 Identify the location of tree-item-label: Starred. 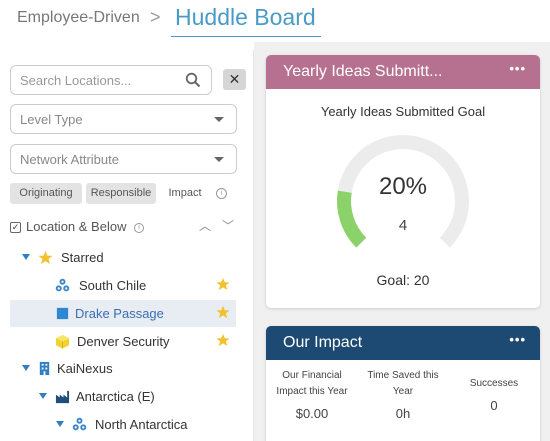
(82, 257).